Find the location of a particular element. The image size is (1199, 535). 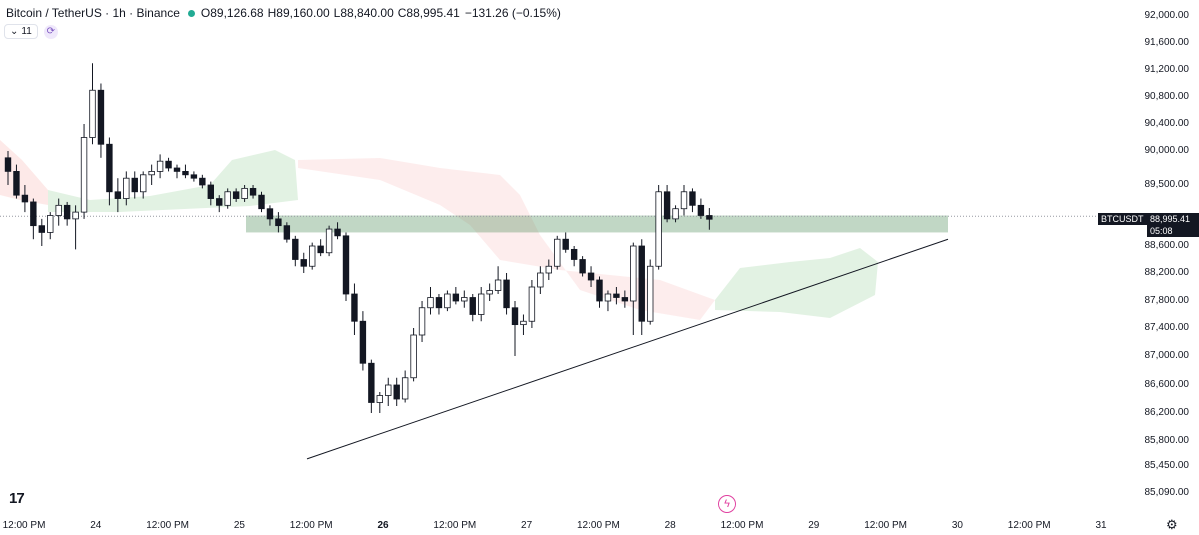

indicators-count: 11 is located at coordinates (26, 31).